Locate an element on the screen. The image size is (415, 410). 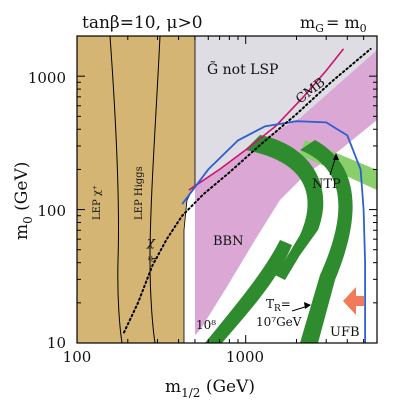
label-ten8: 10⁸ is located at coordinates (206, 325).